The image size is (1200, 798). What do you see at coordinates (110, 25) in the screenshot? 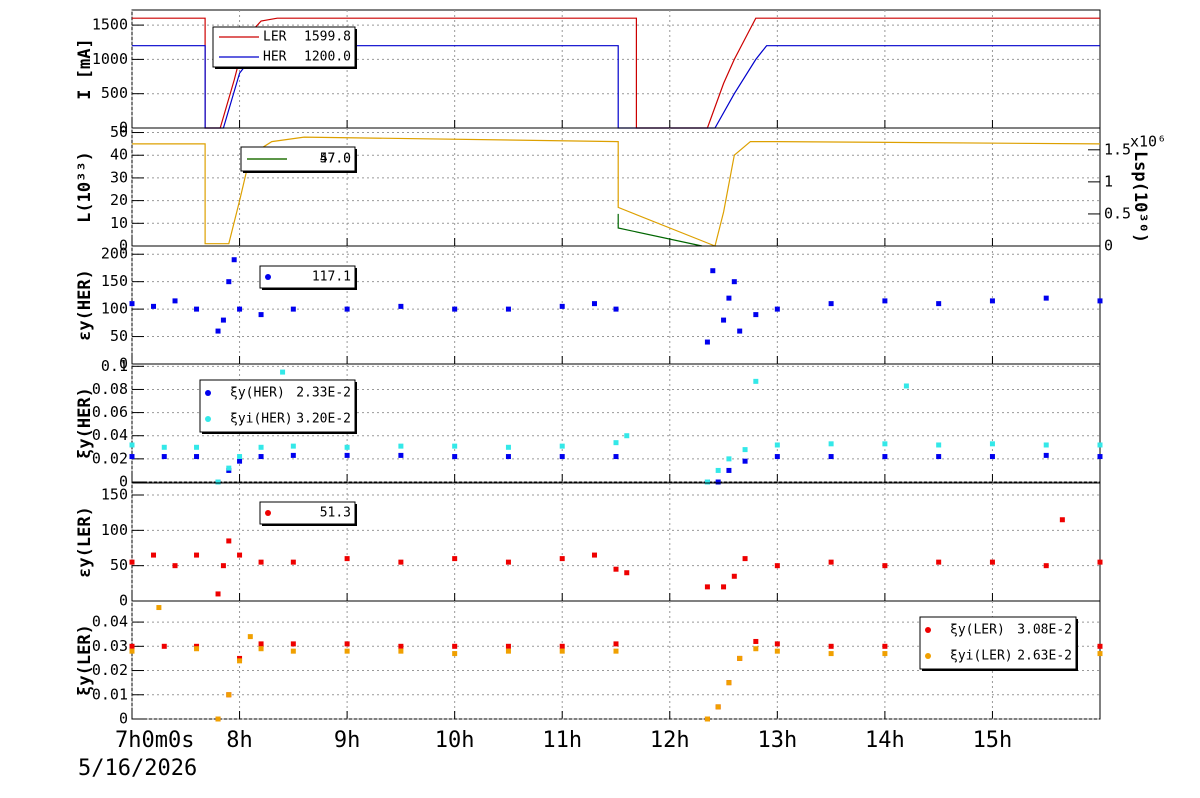
I see `y-tick-label: 1500` at bounding box center [110, 25].